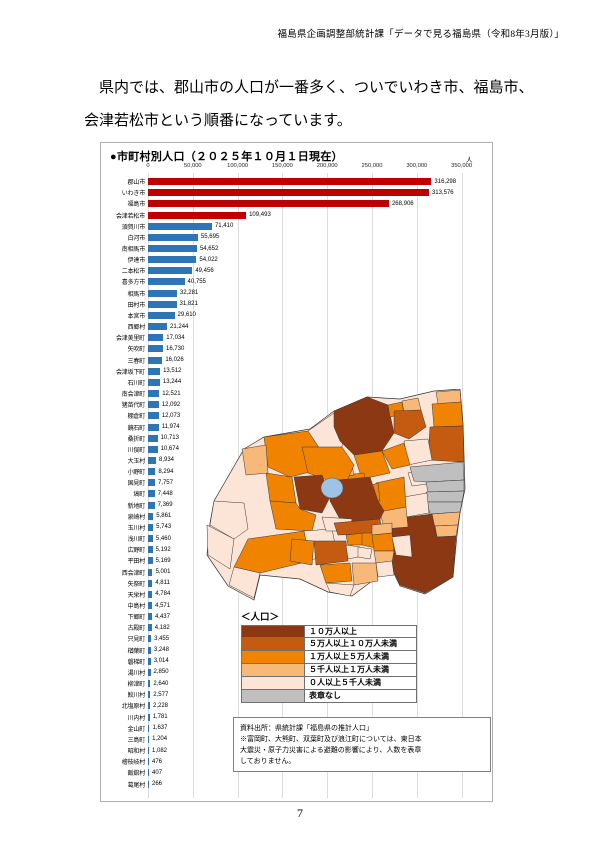 This screenshot has width=600, height=848. Describe the element at coordinates (238, 166) in the screenshot. I see `axis-tick-label: 100,000` at that location.